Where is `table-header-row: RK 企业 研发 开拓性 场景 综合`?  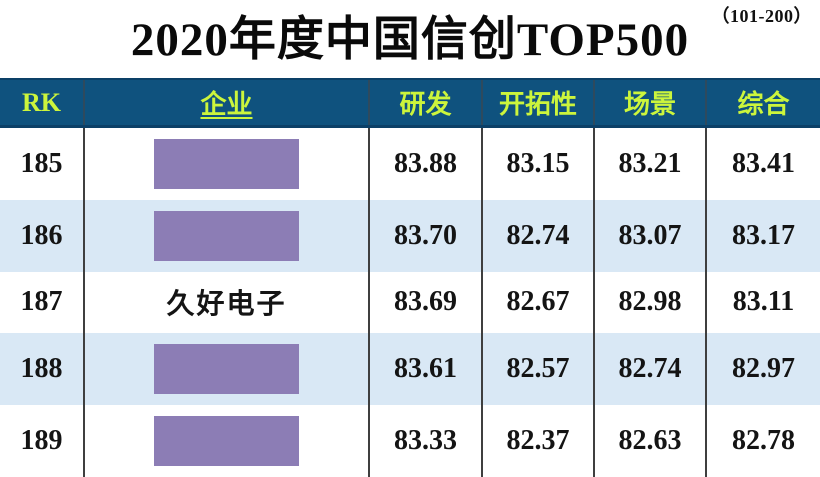
table-header-row: RK 企业 研发 开拓性 场景 综合 is located at coordinates (410, 103).